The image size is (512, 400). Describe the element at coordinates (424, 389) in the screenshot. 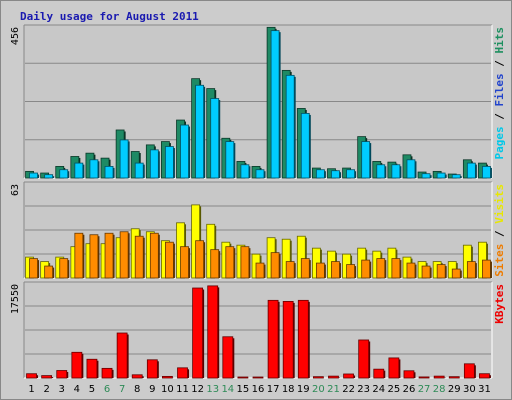

I see `day-label-27: 27` at that location.